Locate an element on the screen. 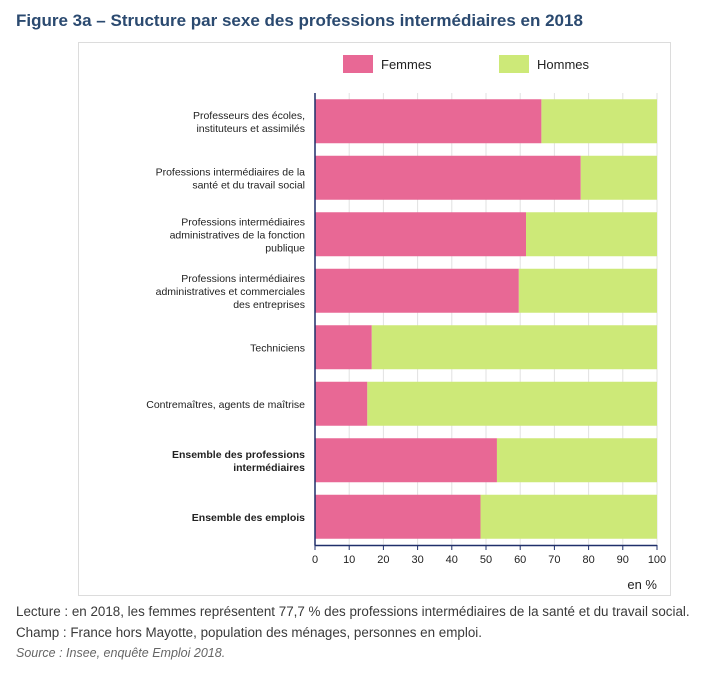 The height and width of the screenshot is (683, 726). category-label: Techniciens is located at coordinates (277, 348).